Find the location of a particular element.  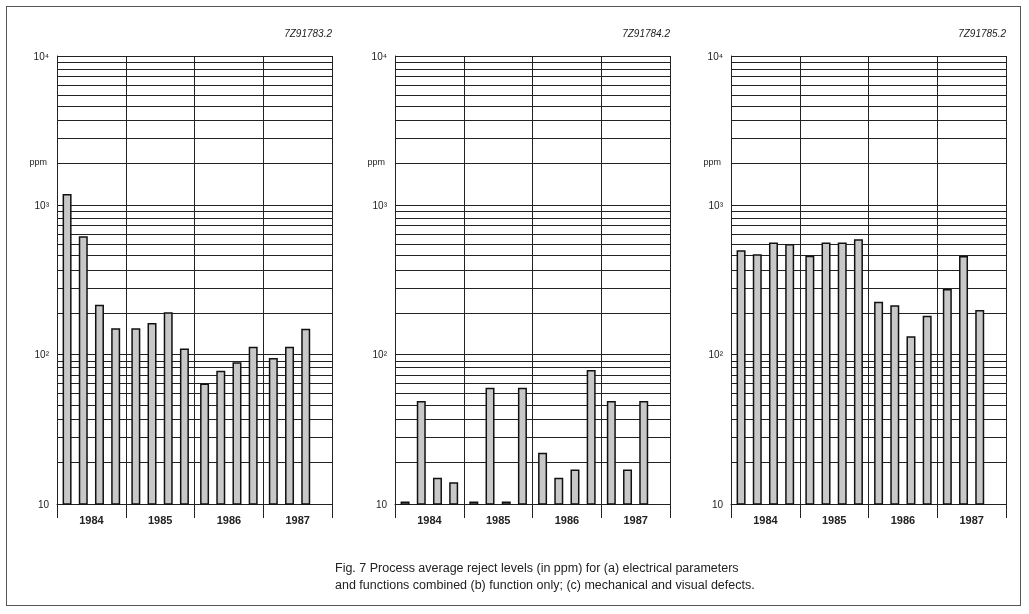

caption: Fig. 7 Process average reject levels (in ppm) for (a) electrical parameters and functions combined (b) function only; (c) mechanical and visual defects. is located at coordinates (545, 577).